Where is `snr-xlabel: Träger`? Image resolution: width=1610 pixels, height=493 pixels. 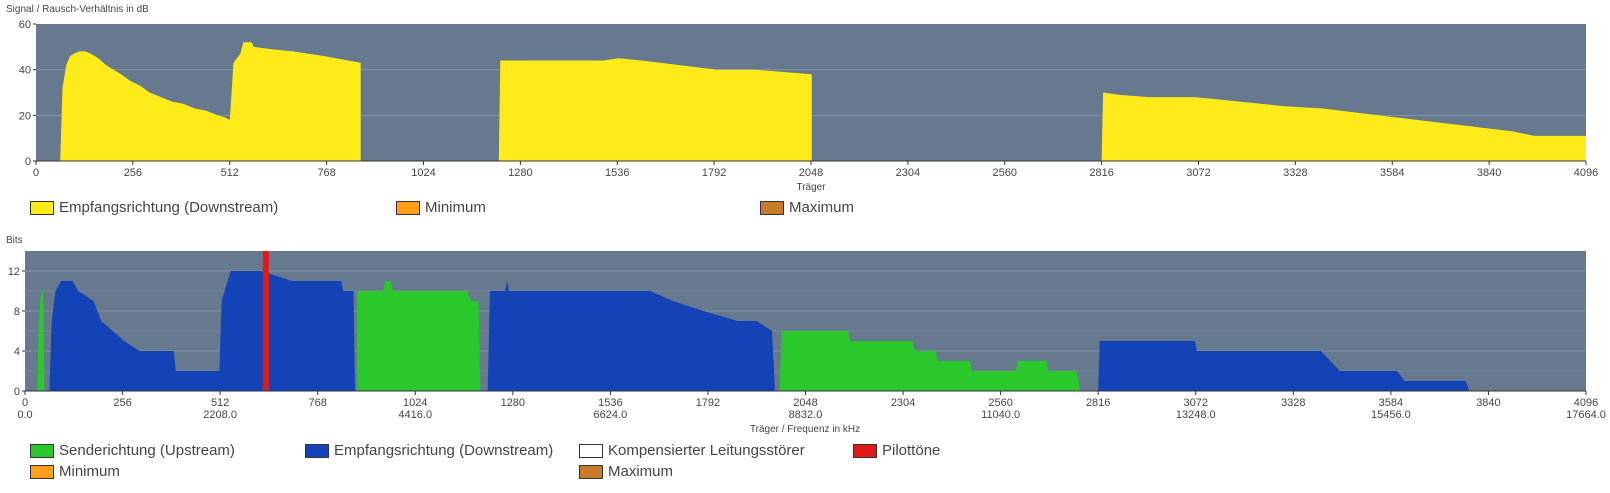
snr-xlabel: Träger is located at coordinates (811, 187).